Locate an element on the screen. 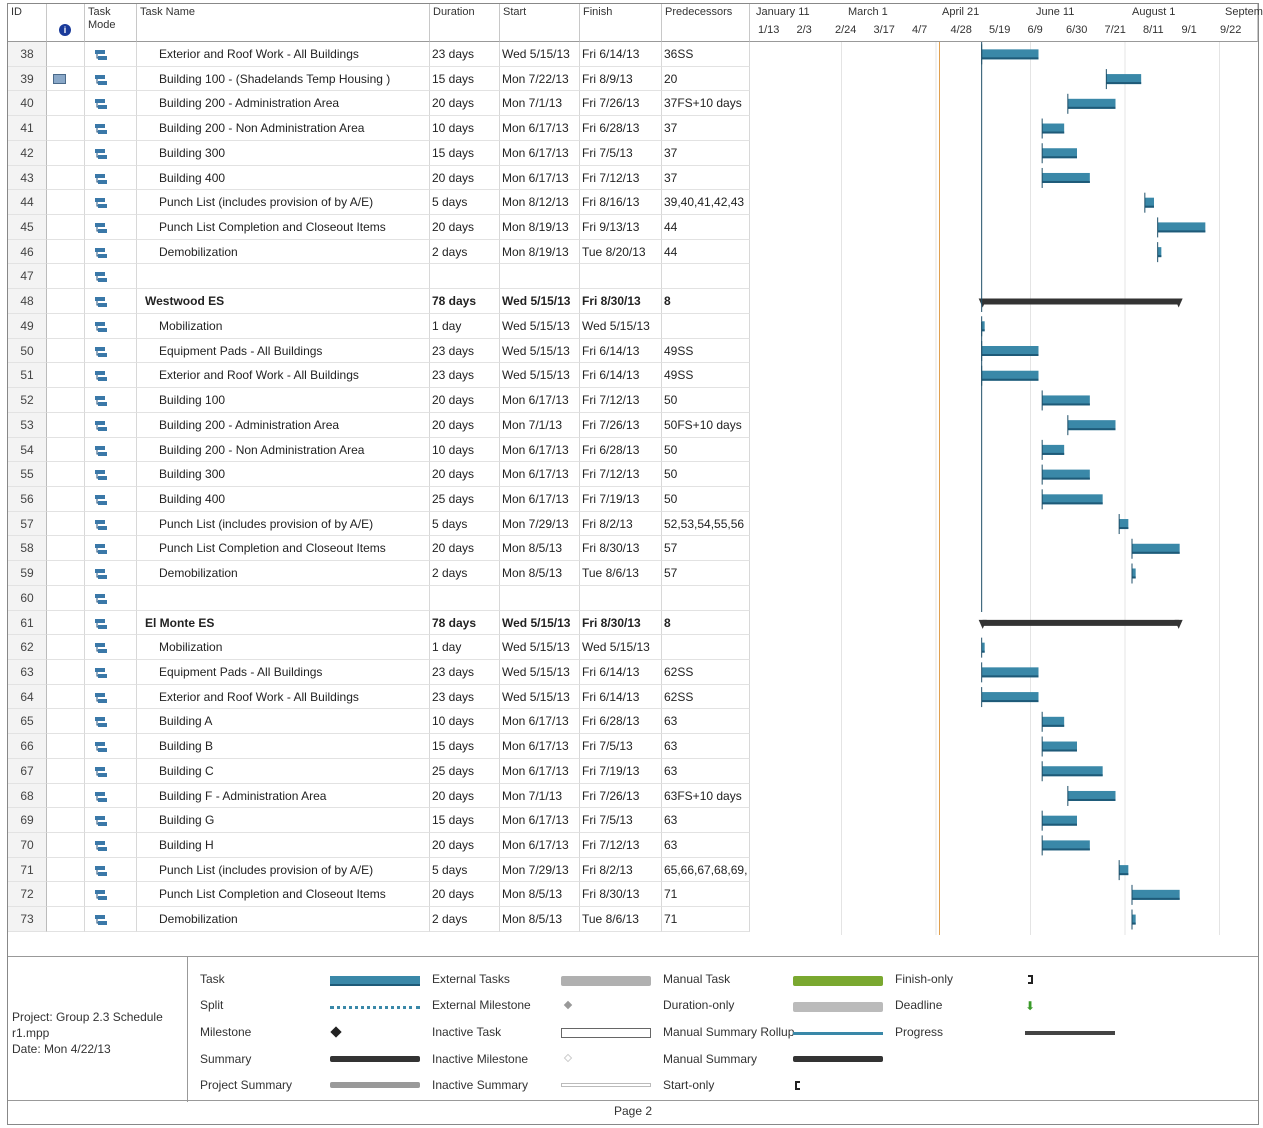  row-id: 50 is located at coordinates (27, 351).